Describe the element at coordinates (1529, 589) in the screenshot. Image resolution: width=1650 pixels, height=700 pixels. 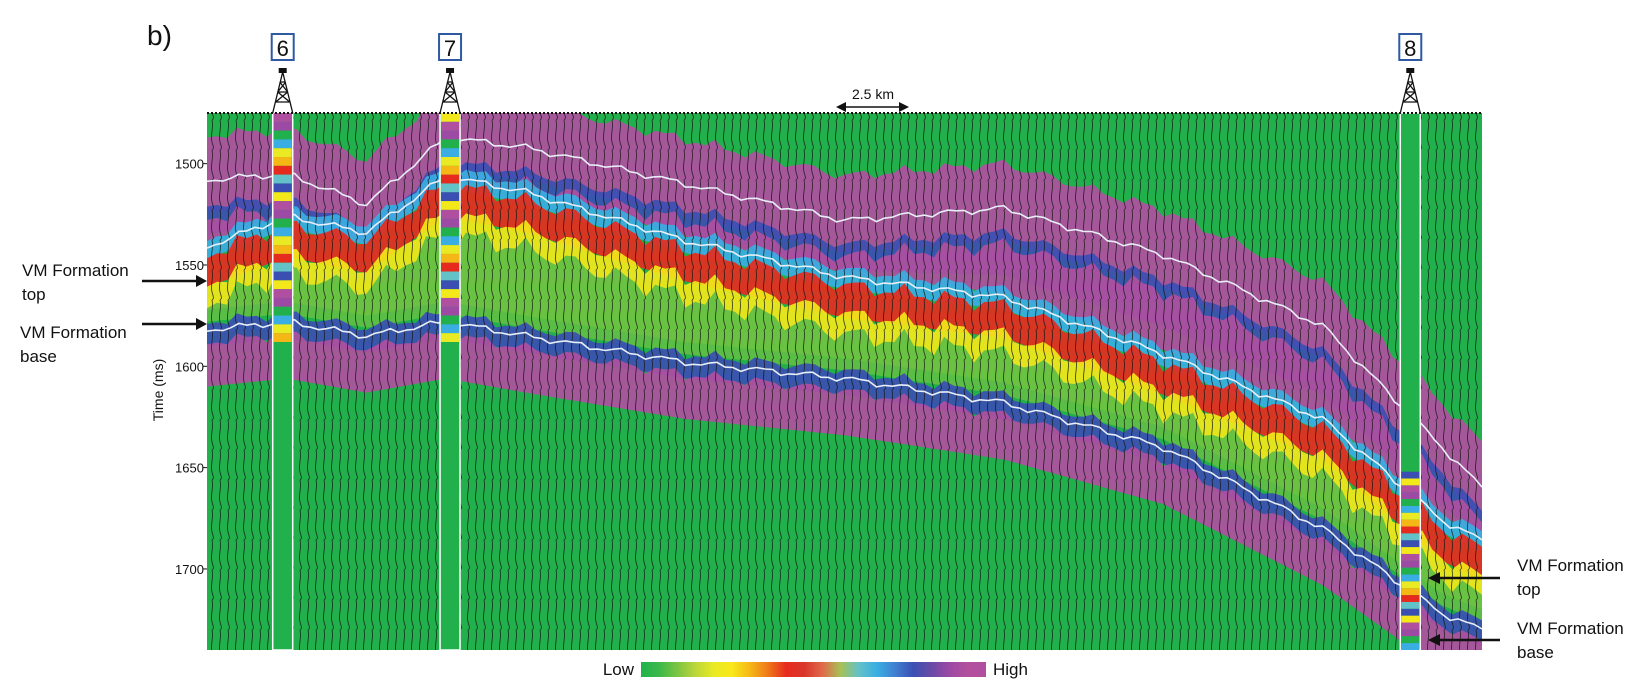
I see `annotation-right-top-line2: top` at that location.